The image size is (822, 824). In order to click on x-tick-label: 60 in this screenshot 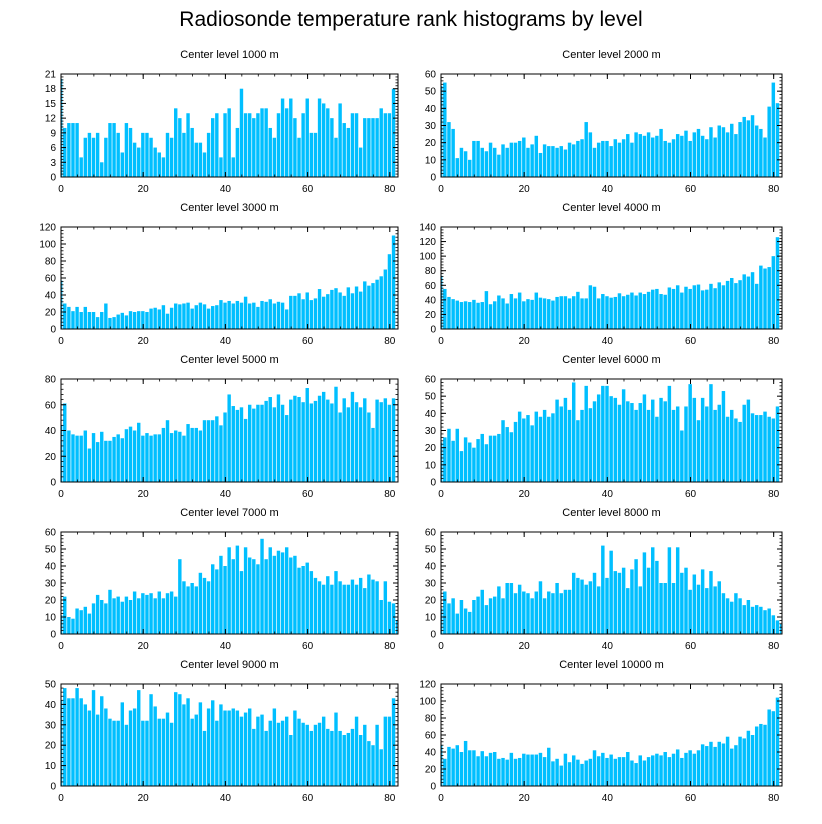, I will do `click(691, 341)`.